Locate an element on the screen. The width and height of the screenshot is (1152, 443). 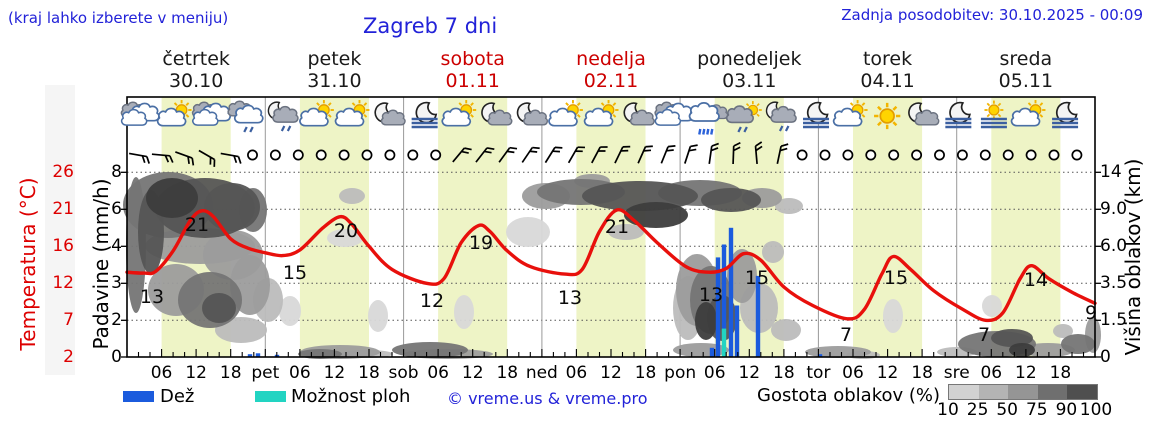
precip-tick-label: 2 is located at coordinates (116, 320).